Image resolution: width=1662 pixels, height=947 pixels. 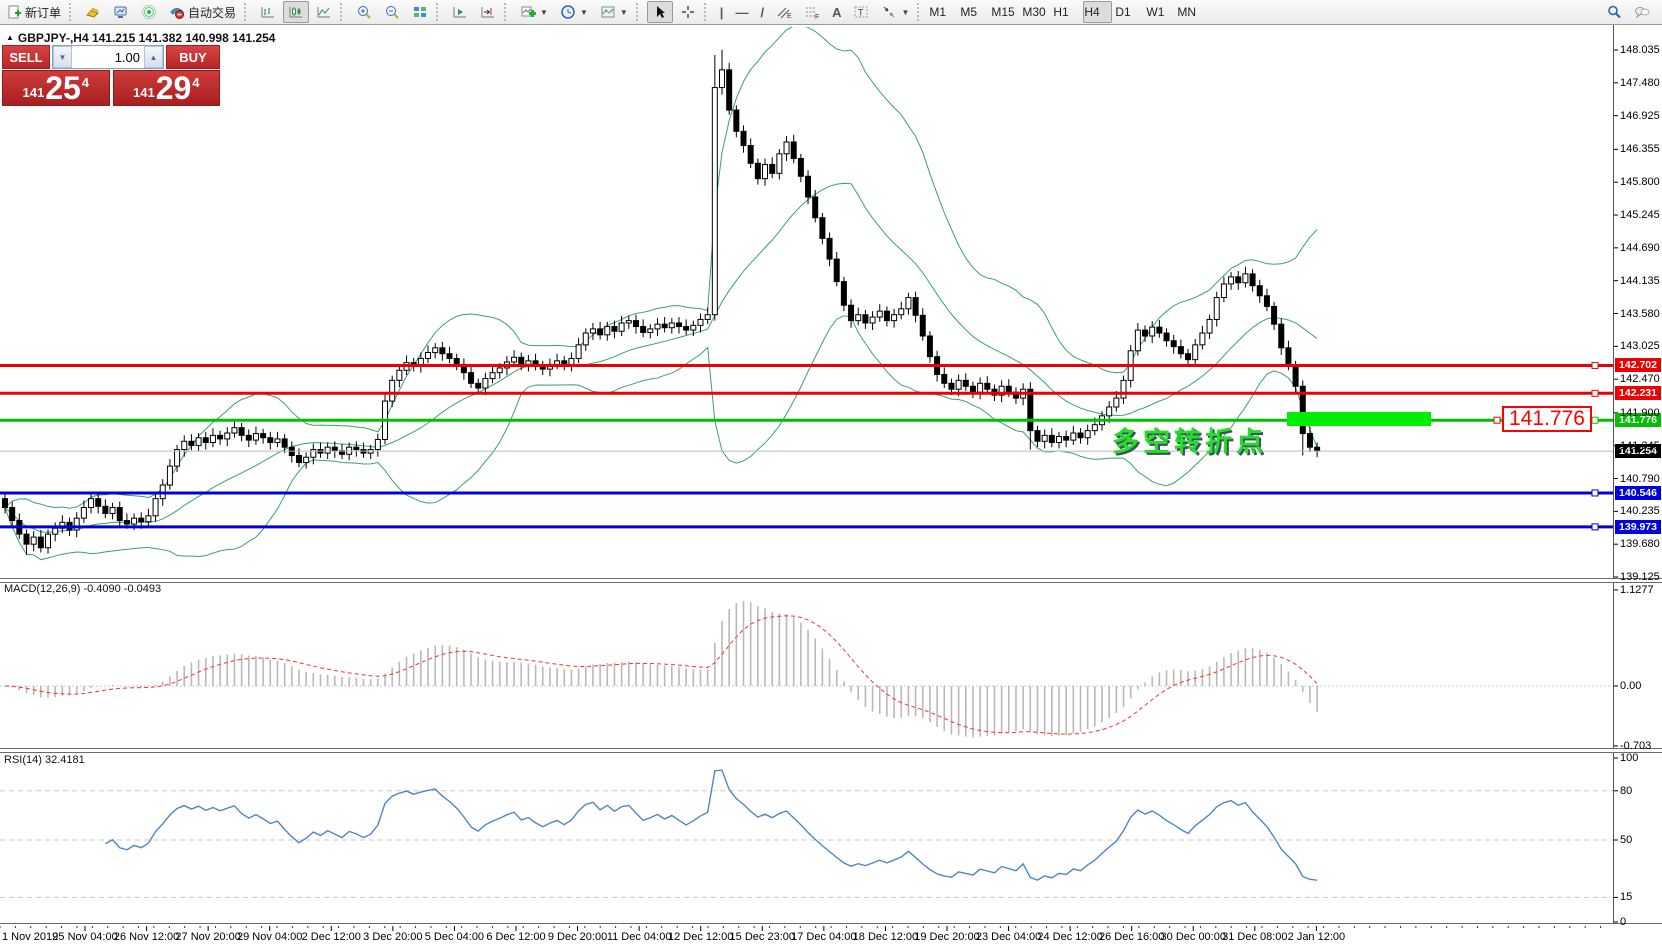 What do you see at coordinates (460, 12) in the screenshot?
I see `auto-scroll-button` at bounding box center [460, 12].